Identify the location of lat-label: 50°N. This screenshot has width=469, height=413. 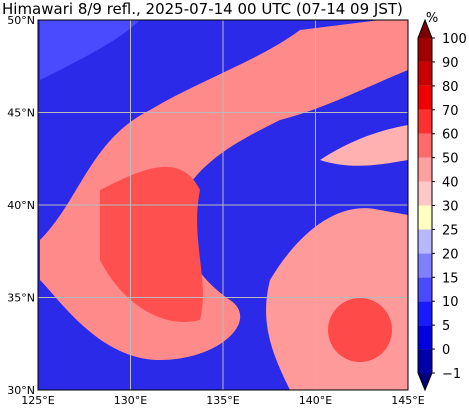
(21, 20).